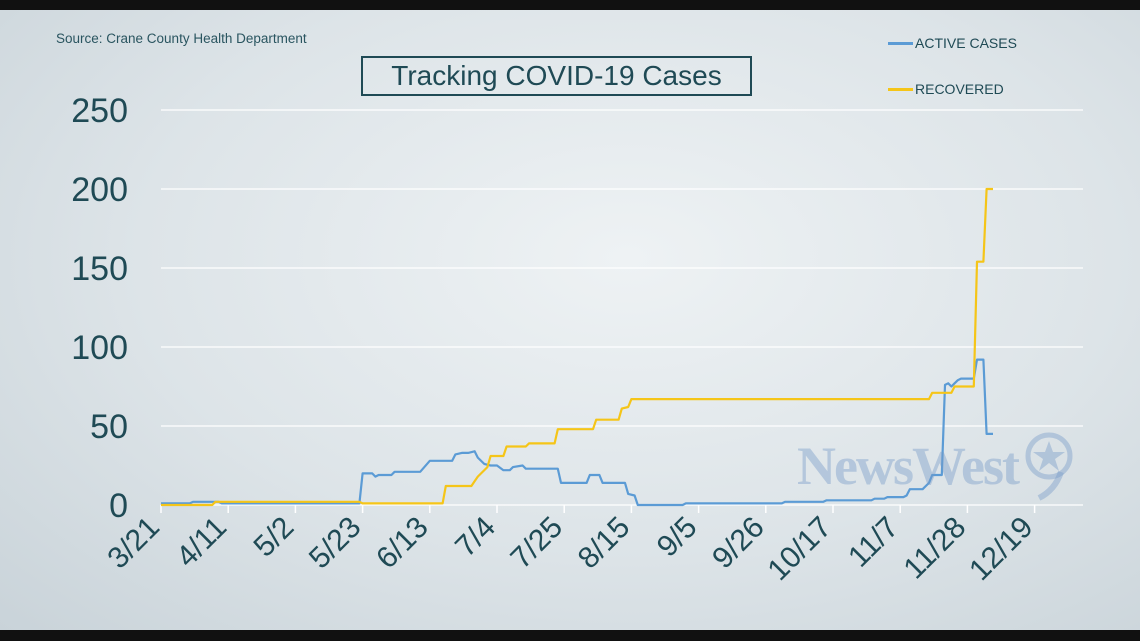  I want to click on x-tick-label: 7/4, so click(475, 537).